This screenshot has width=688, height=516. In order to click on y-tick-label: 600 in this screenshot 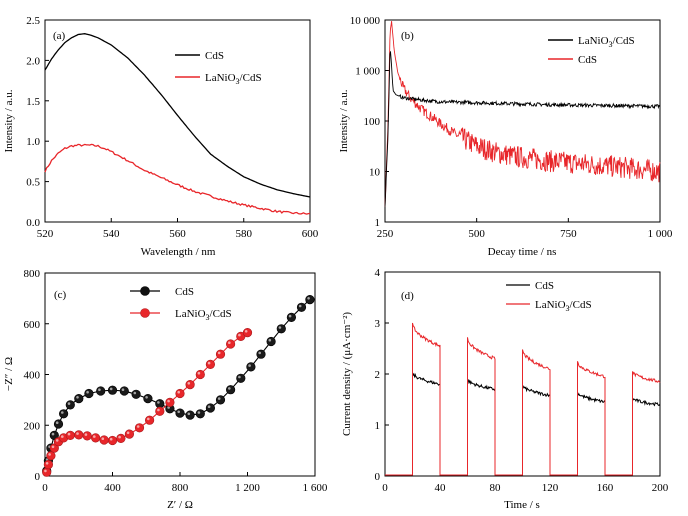, I will do `click(32, 325)`.